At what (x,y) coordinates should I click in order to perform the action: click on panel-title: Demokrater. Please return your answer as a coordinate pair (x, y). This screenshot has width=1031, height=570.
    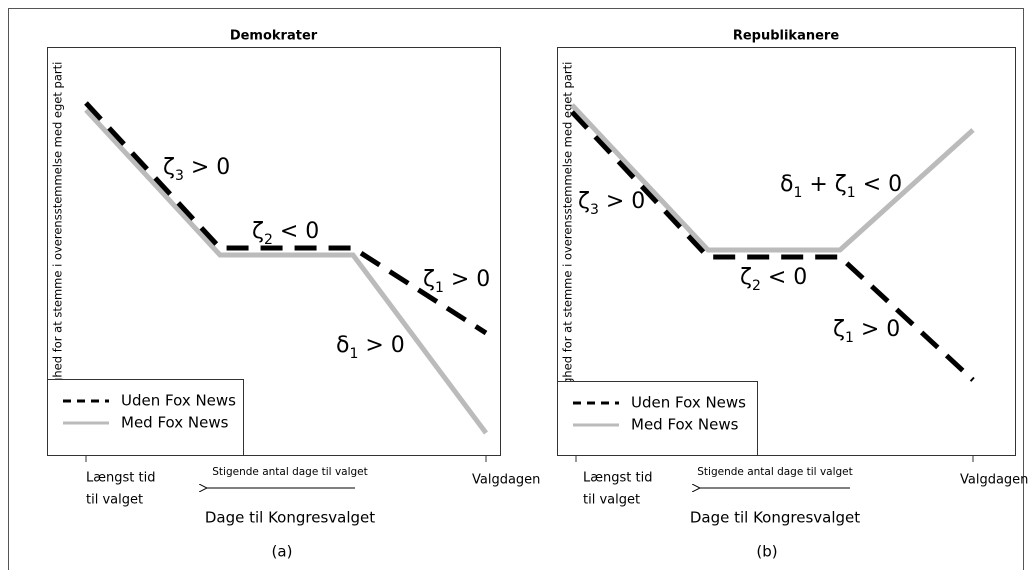
    Looking at the image, I should click on (274, 36).